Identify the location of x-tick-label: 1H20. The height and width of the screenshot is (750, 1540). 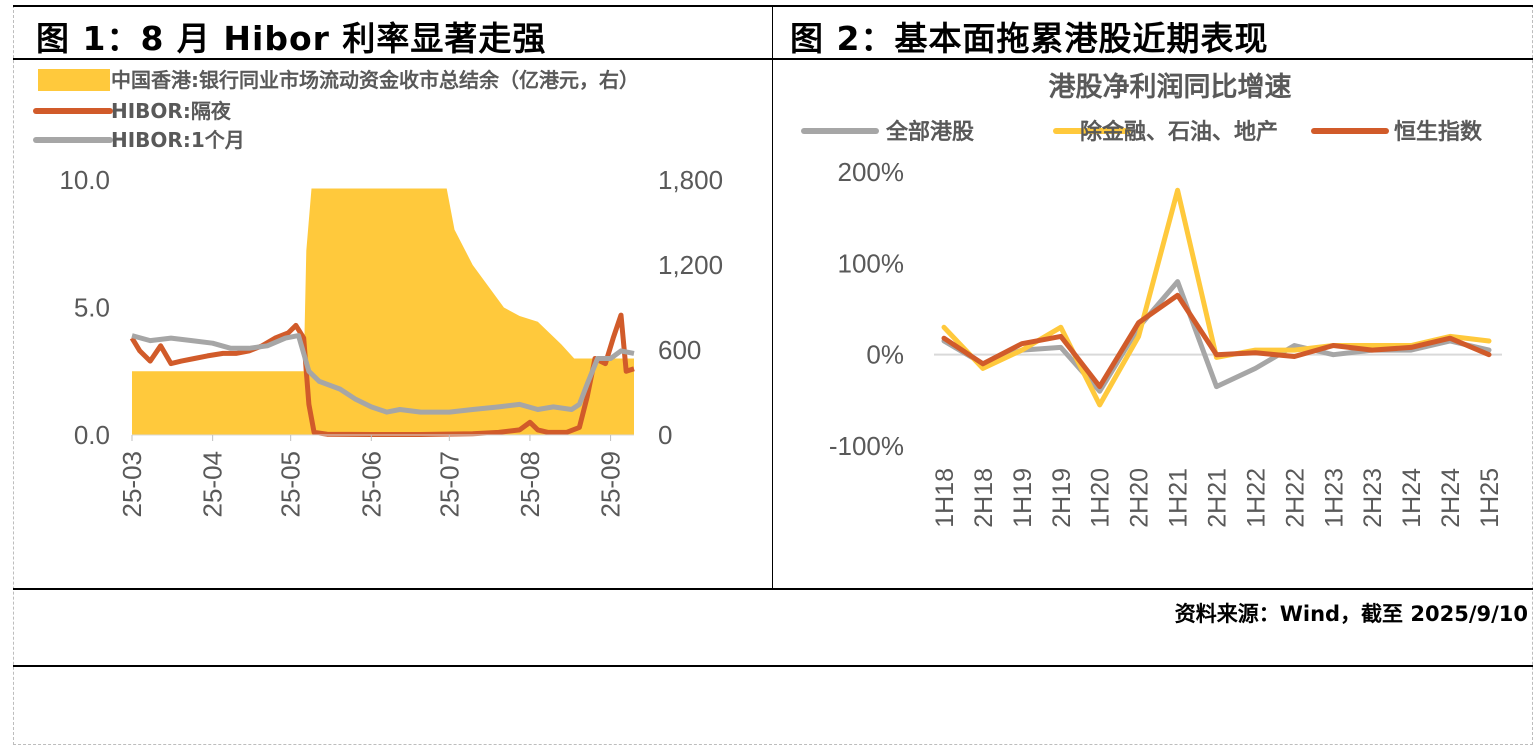
(1101, 498).